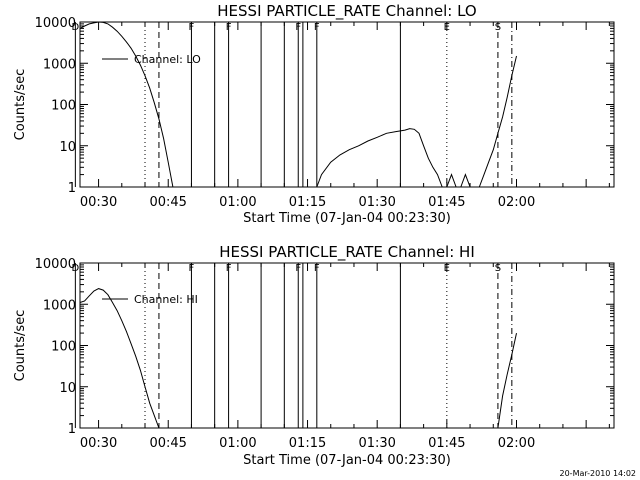 This screenshot has width=640, height=480. Describe the element at coordinates (347, 252) in the screenshot. I see `chart-title: HESSI PARTICLE_RATE Channel: HI` at that location.